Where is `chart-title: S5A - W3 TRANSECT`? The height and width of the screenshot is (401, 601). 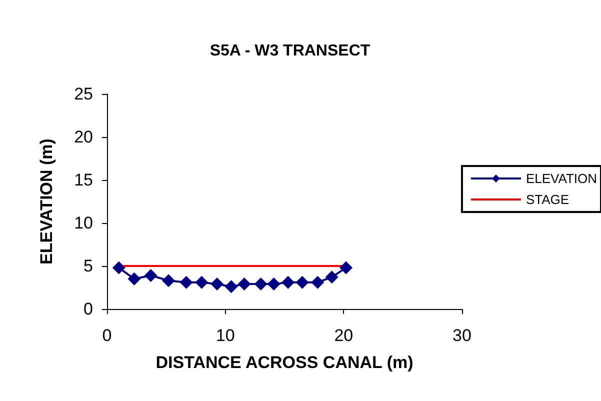 chart-title: S5A - W3 TRANSECT is located at coordinates (290, 51).